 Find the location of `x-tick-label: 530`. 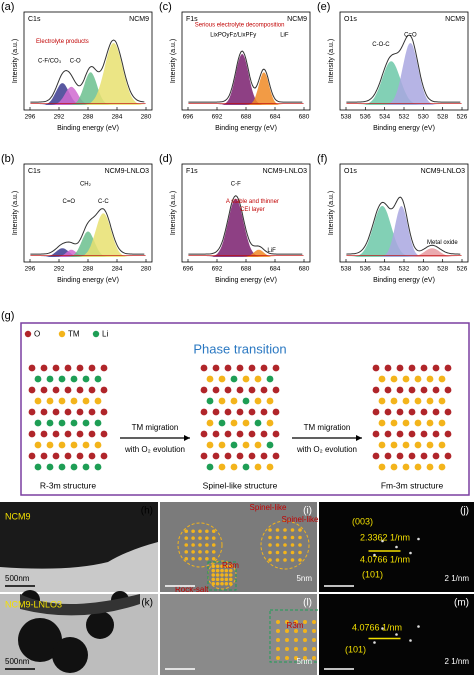

x-tick-label: 530 is located at coordinates (423, 269).